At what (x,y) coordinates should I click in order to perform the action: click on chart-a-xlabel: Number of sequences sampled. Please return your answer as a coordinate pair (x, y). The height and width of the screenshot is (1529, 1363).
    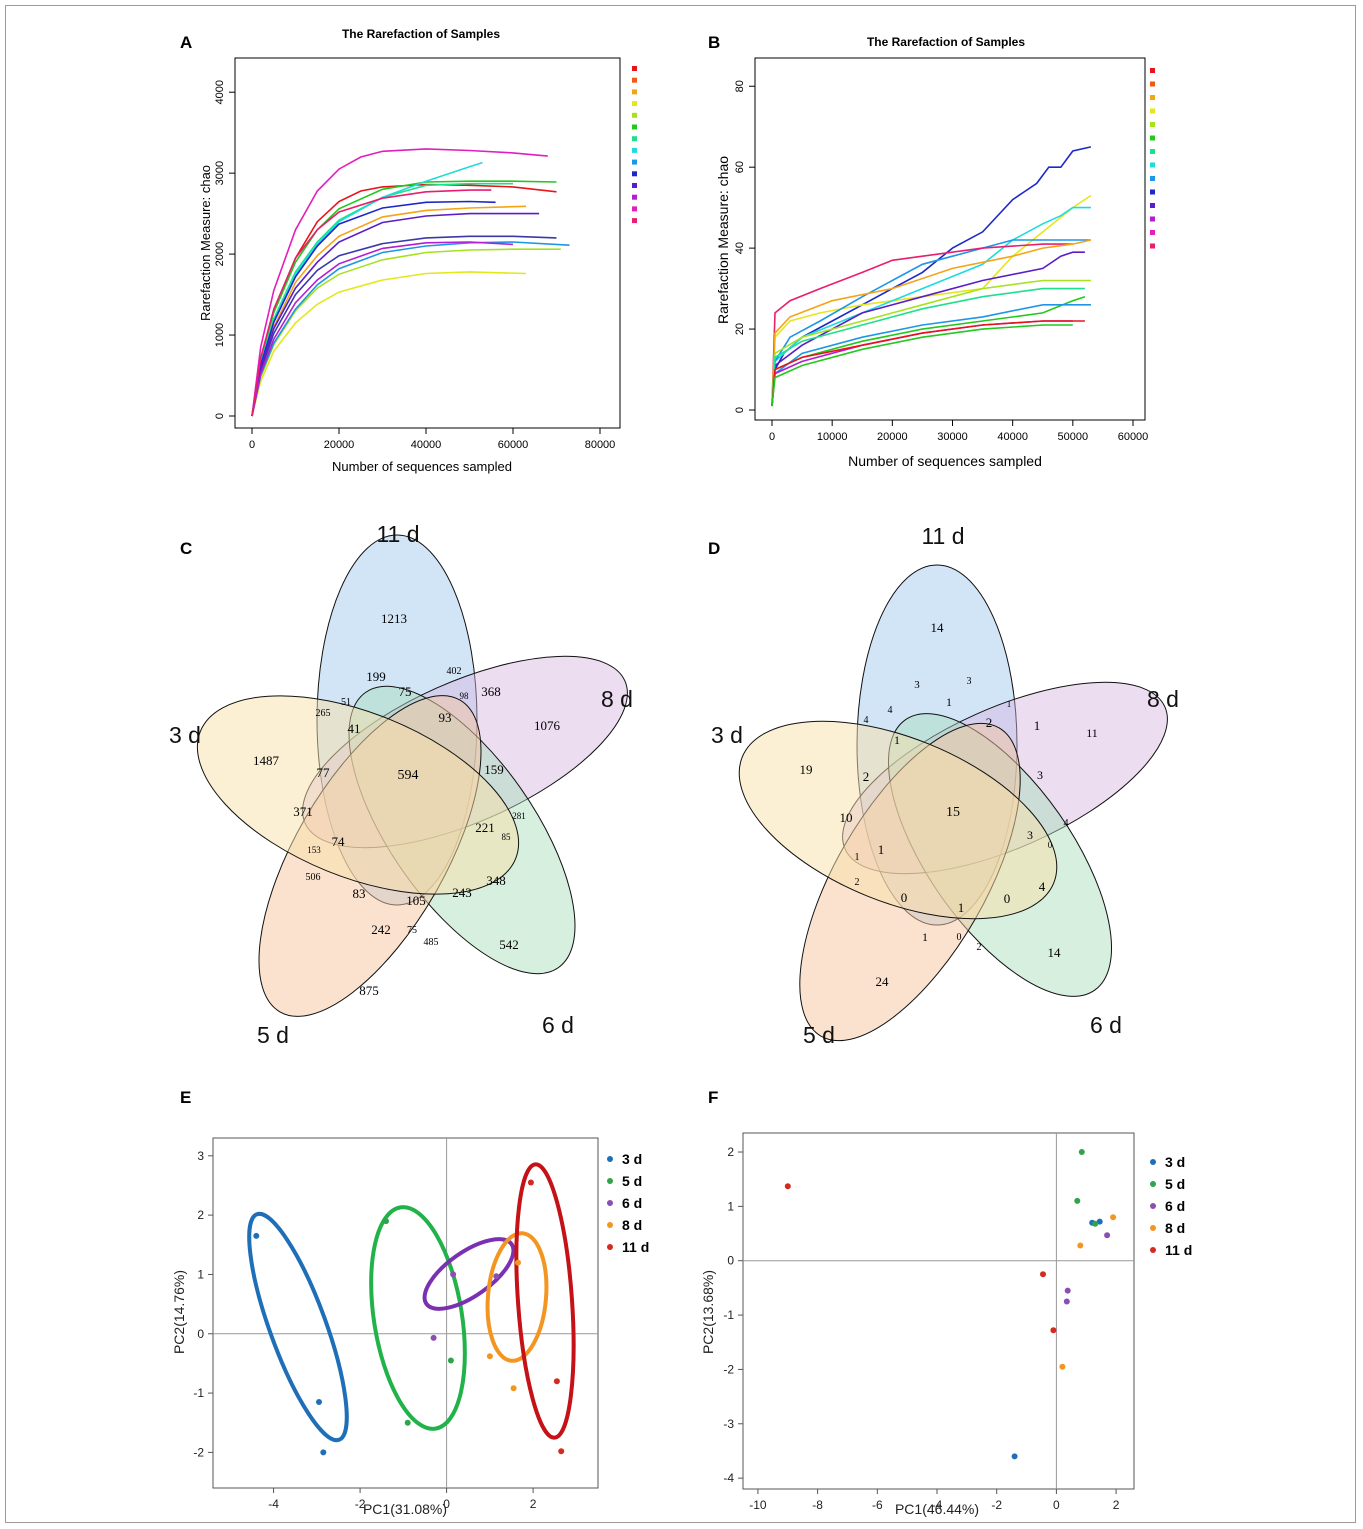
    Looking at the image, I should click on (422, 466).